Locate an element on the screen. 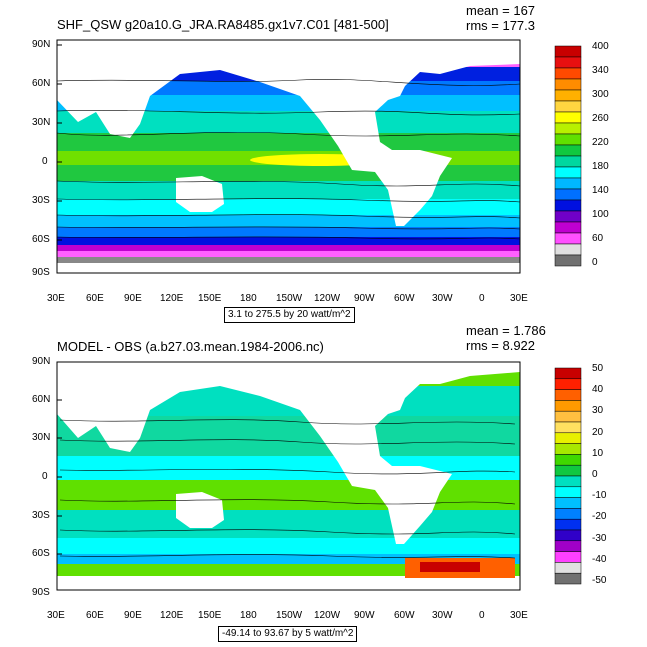  panel1-lat-label: 90S is located at coordinates (41, 272).